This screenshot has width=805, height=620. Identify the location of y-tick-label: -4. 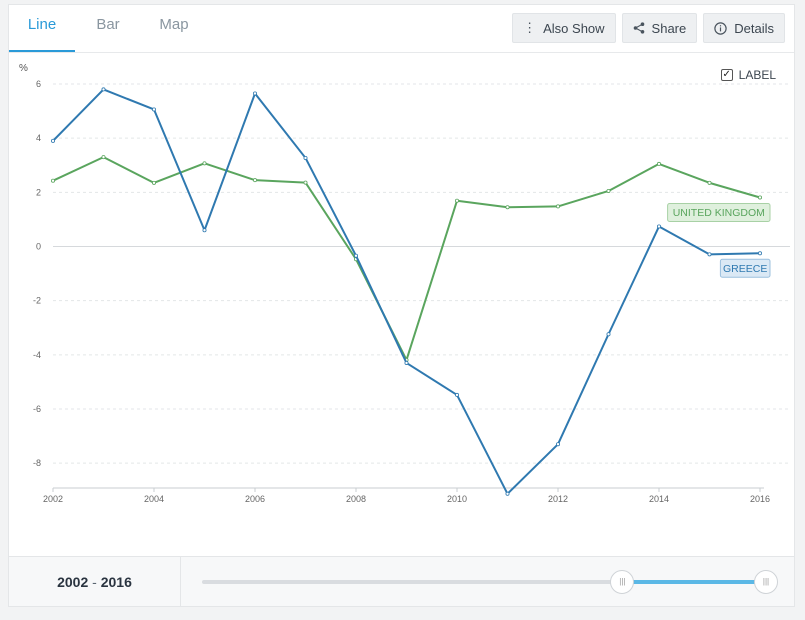
(37, 355).